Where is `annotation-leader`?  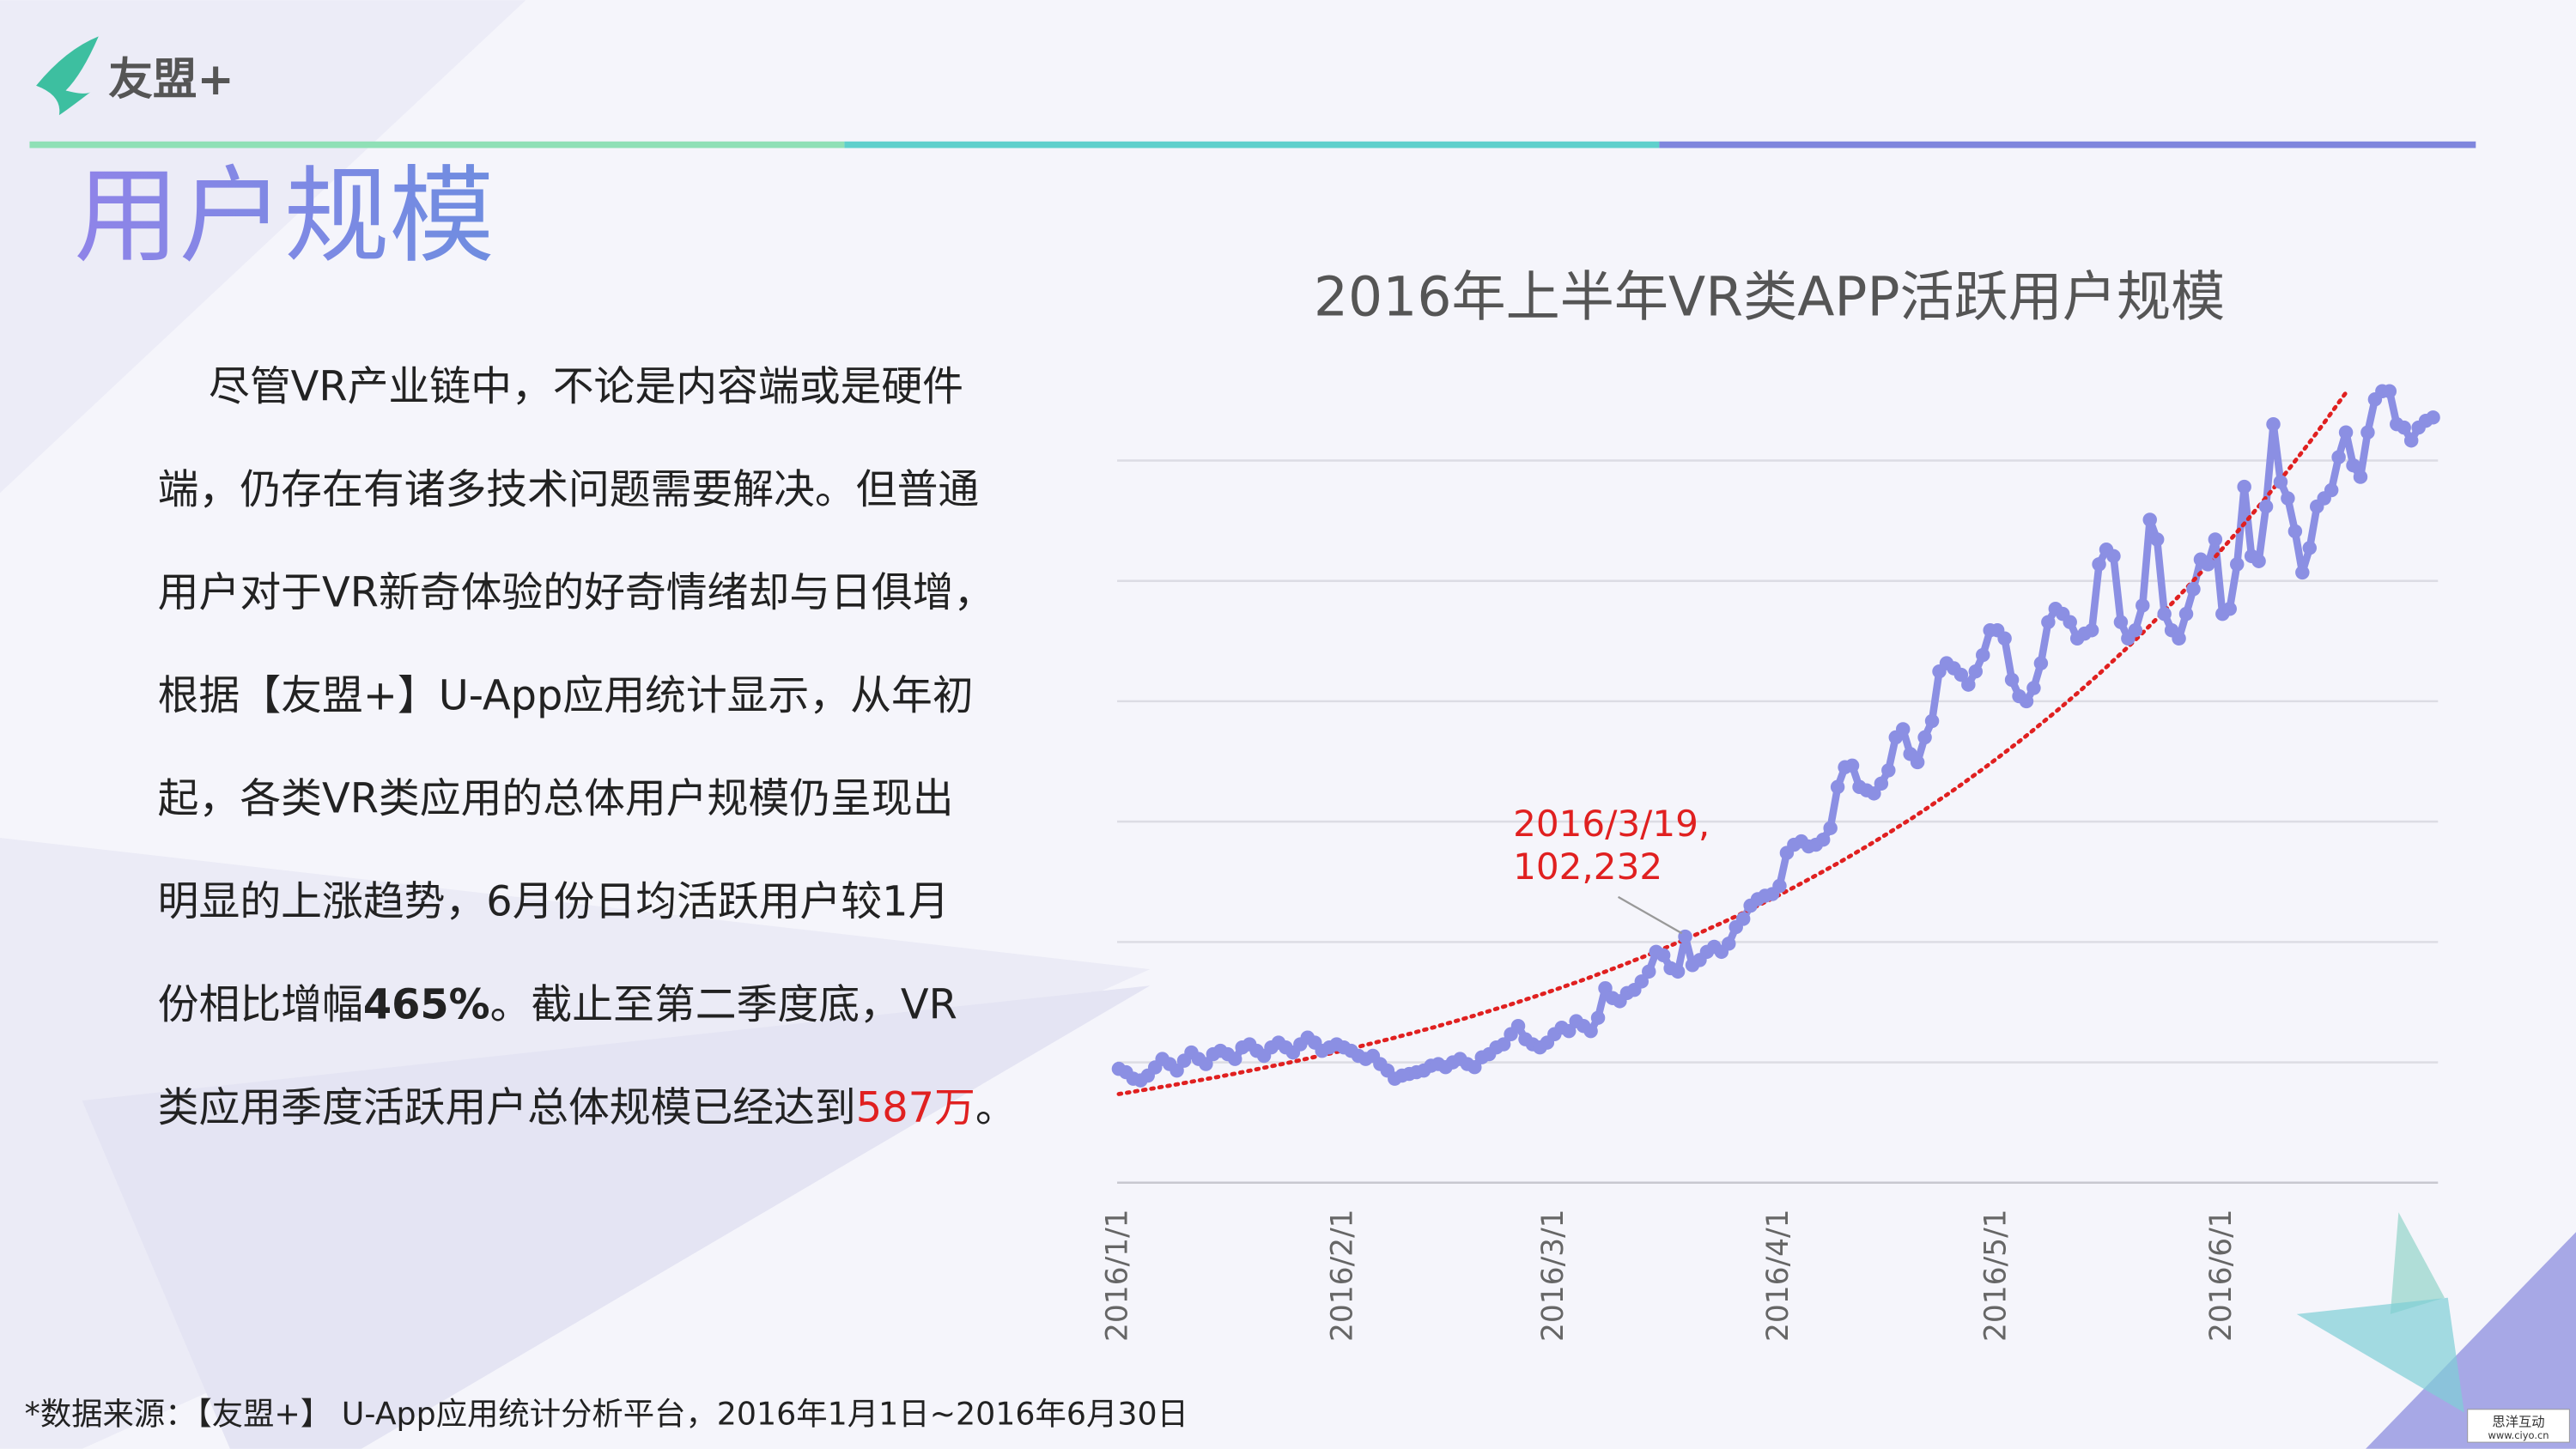 annotation-leader is located at coordinates (1650, 915).